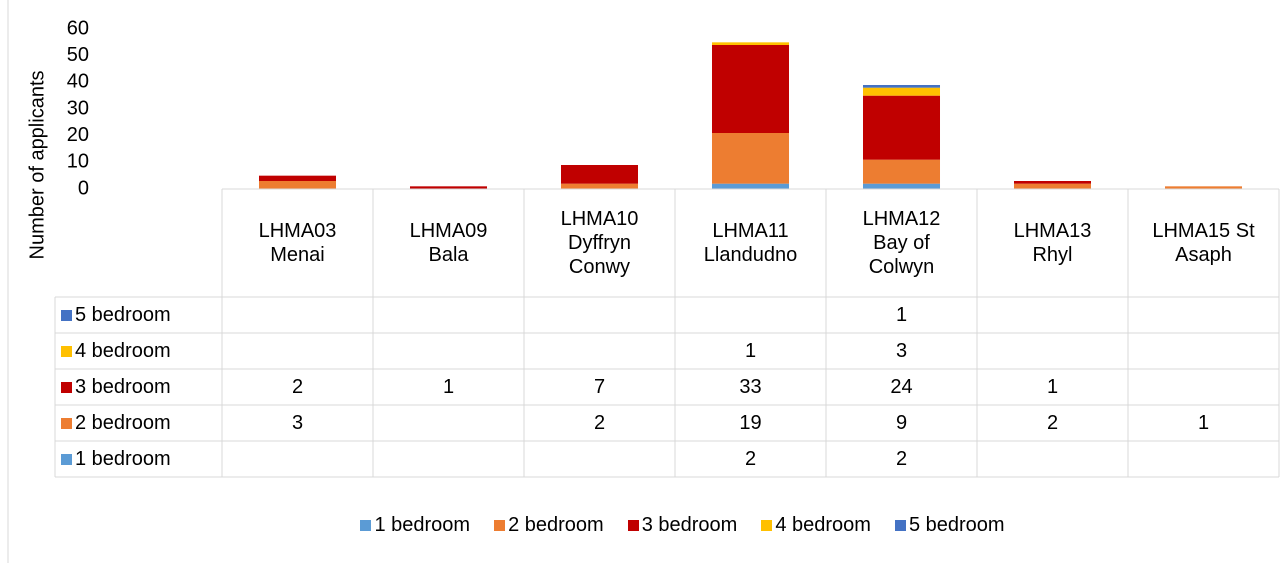 Image resolution: width=1285 pixels, height=563 pixels. Describe the element at coordinates (901, 351) in the screenshot. I see `table-value-text: 3` at that location.